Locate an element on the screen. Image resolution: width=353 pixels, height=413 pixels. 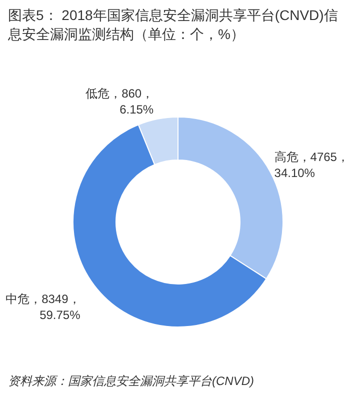
slice-label: 低危，860， 6.15% is located at coordinates (120, 101).